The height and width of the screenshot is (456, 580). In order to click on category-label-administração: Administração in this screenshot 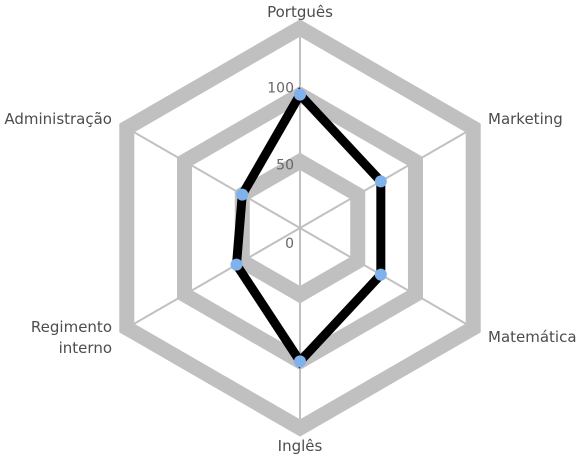, I will do `click(58, 119)`.